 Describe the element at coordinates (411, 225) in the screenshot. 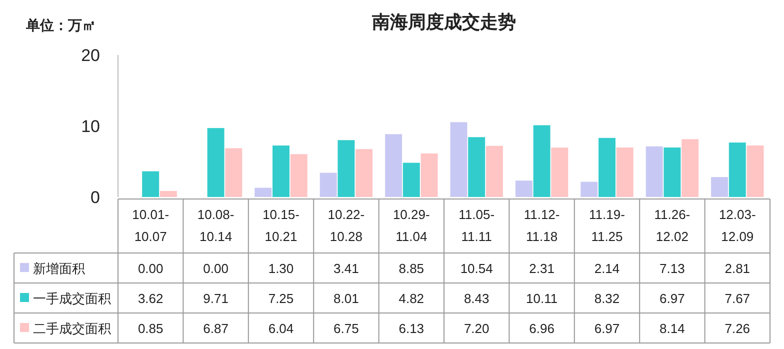

I see `x-tick-label: 10.29-11.04` at that location.